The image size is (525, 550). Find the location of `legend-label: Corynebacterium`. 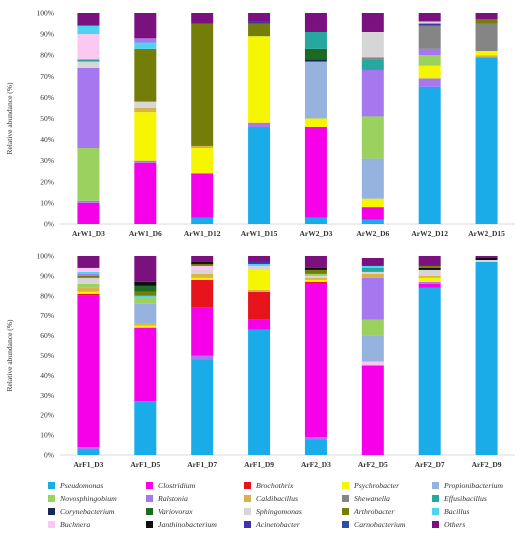

legend-label: Corynebacterium is located at coordinates (87, 511).